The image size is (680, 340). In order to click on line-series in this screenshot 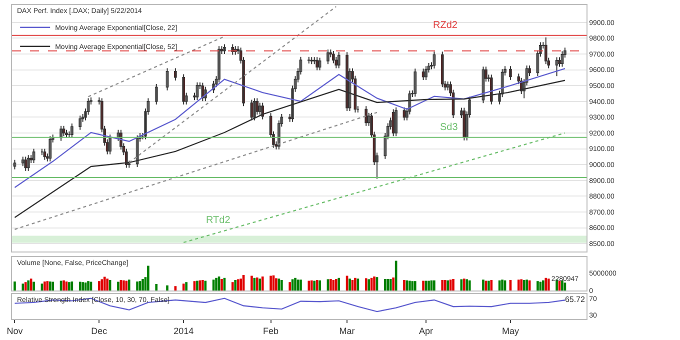, I will do `click(290, 305)`.